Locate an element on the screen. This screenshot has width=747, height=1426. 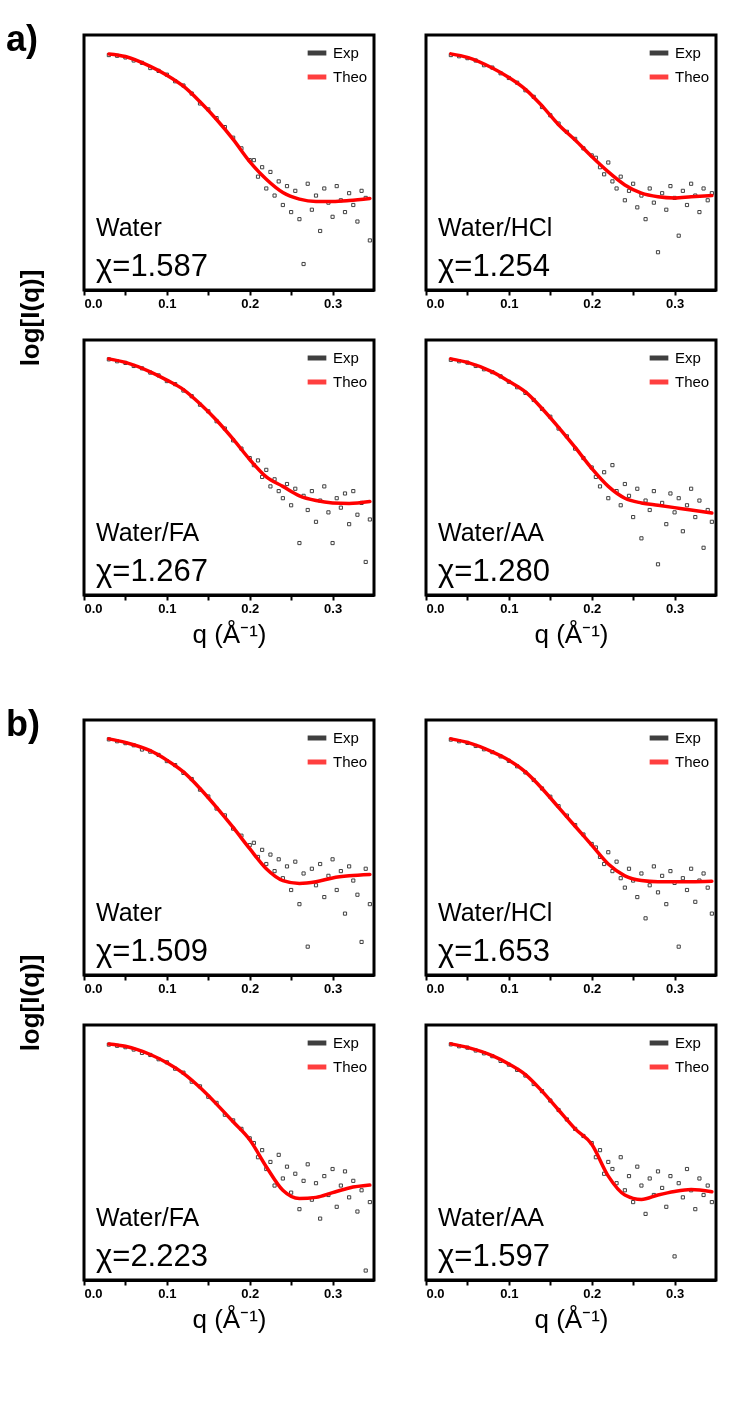
annotation: χ=1.587 is located at coordinates (152, 265).